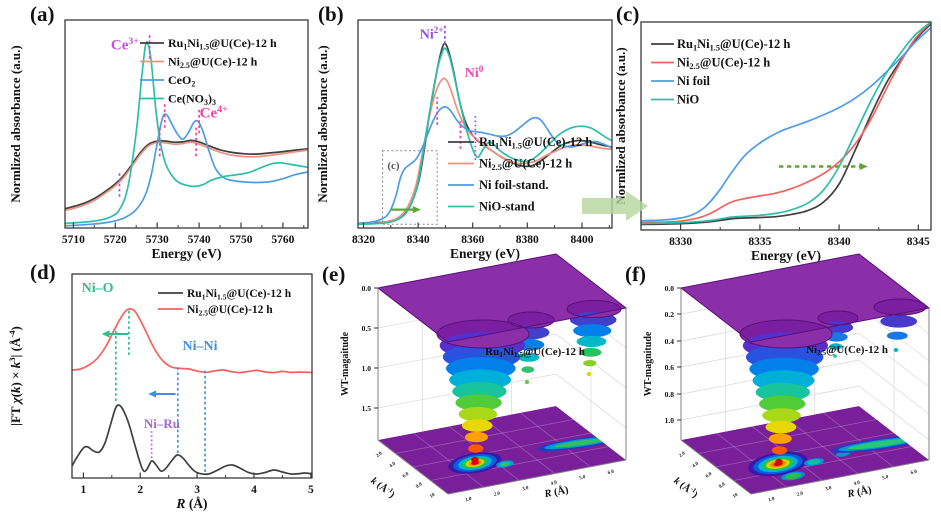  Describe the element at coordinates (254, 490) in the screenshot. I see `x-tick-label: 4` at that location.